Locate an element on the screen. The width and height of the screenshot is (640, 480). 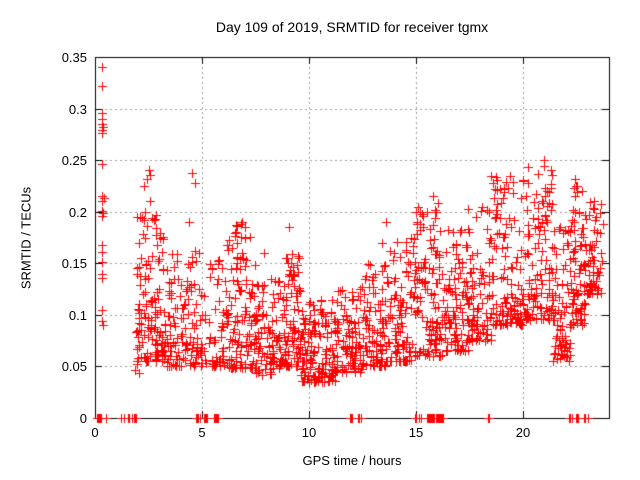
x-tick-label-15: 15 is located at coordinates (416, 432).